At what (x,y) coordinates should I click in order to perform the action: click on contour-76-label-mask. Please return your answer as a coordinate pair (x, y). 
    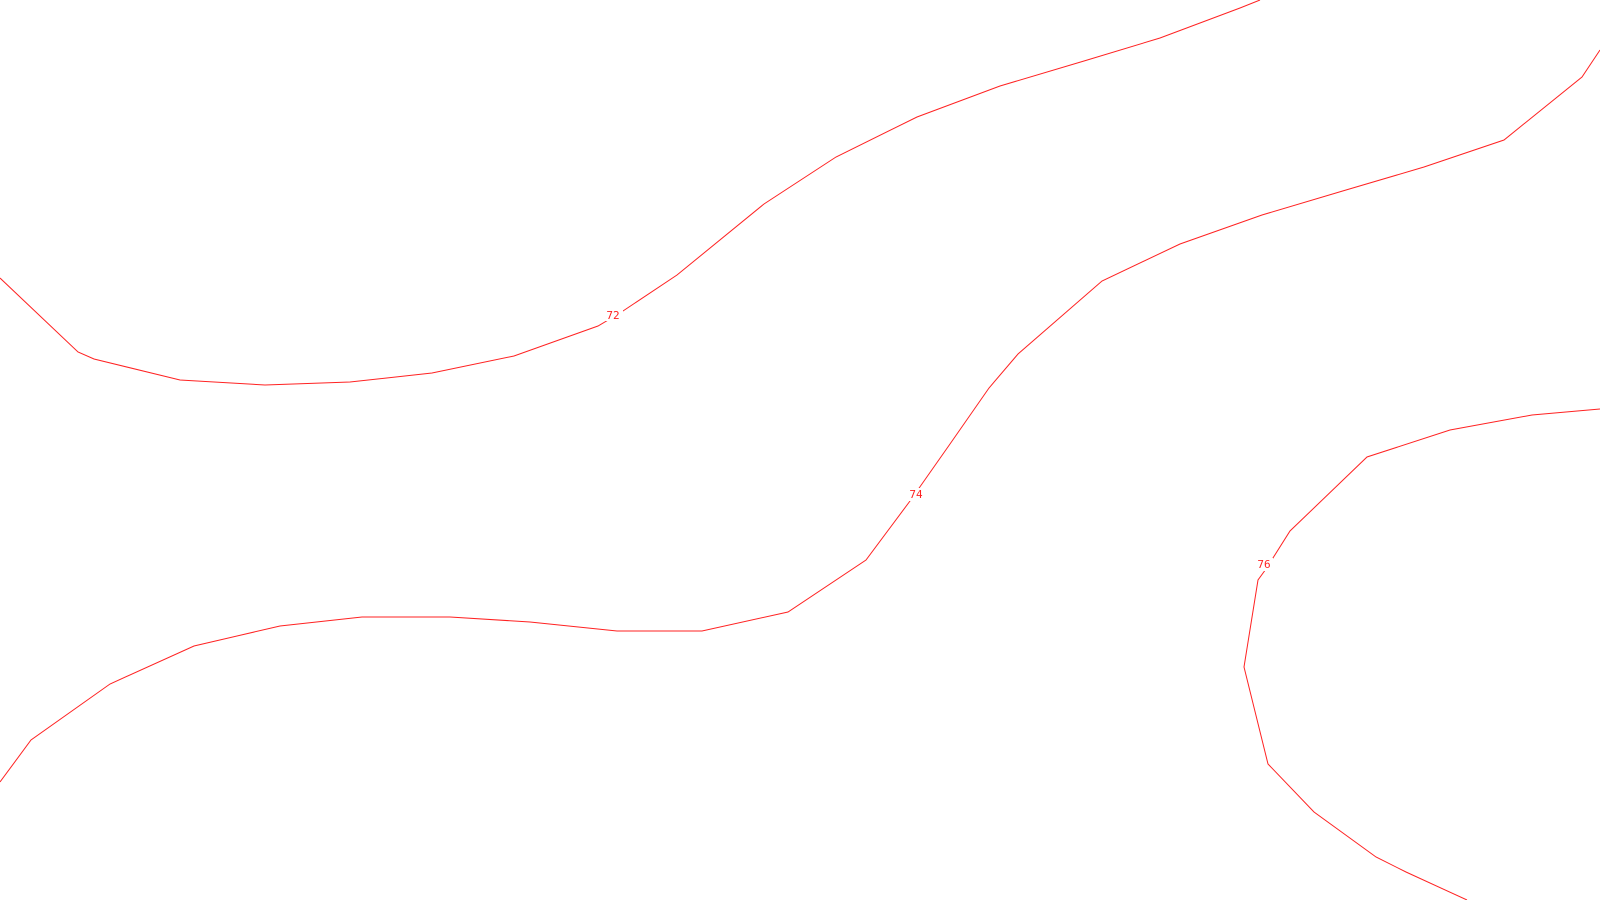
    Looking at the image, I should click on (1264, 564).